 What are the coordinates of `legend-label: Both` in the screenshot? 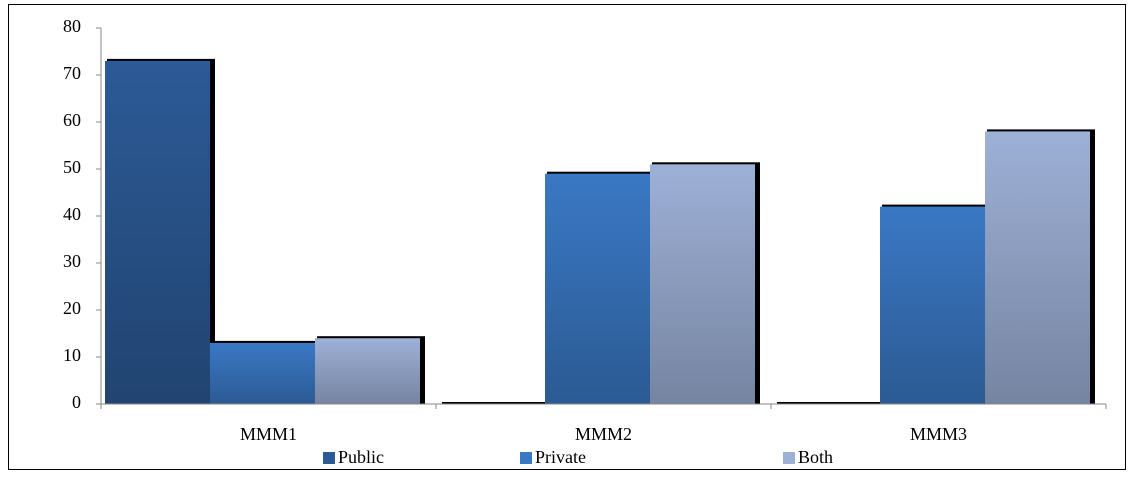 It's located at (815, 457).